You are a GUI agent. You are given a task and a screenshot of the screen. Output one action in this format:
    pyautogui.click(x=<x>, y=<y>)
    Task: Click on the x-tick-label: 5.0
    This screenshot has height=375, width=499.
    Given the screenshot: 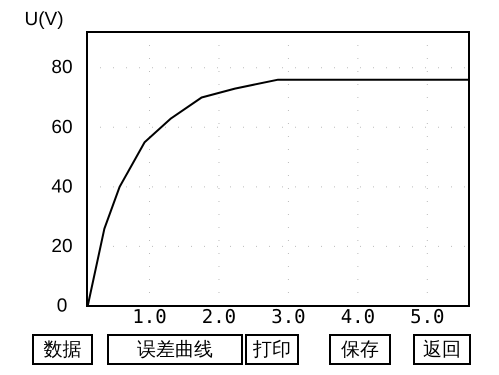 What is the action you would take?
    pyautogui.click(x=427, y=317)
    